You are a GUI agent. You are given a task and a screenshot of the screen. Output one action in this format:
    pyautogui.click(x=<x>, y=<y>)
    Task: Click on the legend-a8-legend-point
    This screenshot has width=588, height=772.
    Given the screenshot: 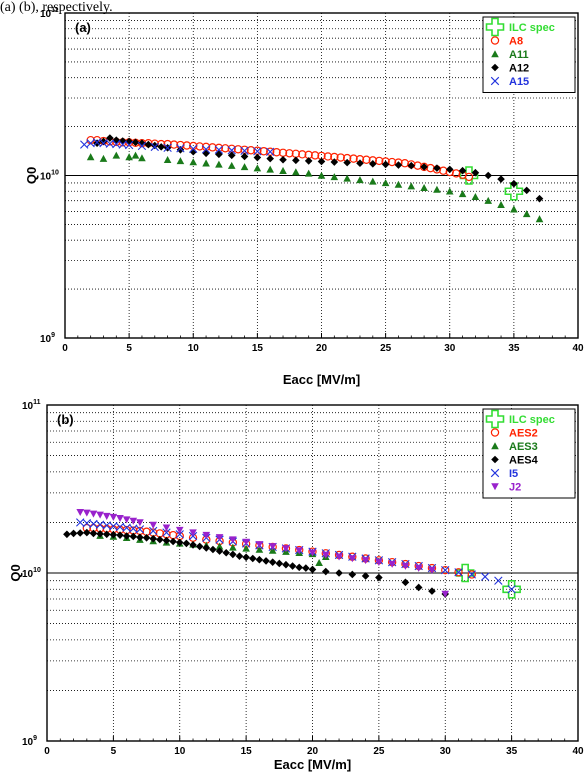 What is the action you would take?
    pyautogui.click(x=495, y=40)
    